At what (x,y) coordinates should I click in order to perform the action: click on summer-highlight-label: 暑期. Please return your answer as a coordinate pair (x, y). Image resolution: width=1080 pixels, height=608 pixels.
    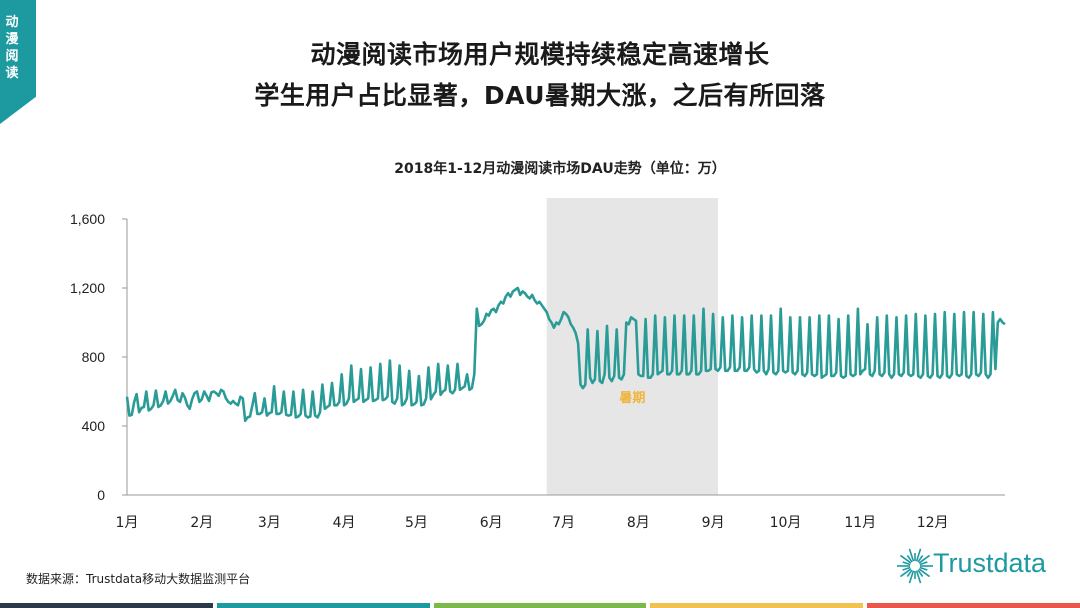
    Looking at the image, I should click on (631, 398).